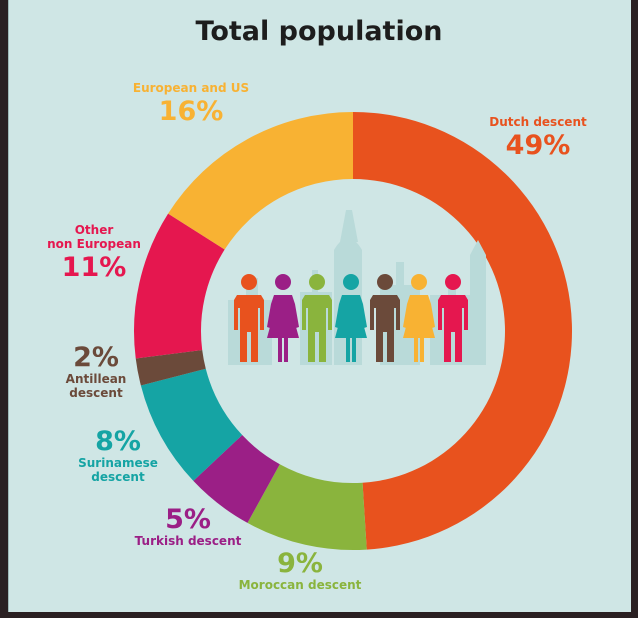  I want to click on label-name: Moroccan descent, so click(300, 585).